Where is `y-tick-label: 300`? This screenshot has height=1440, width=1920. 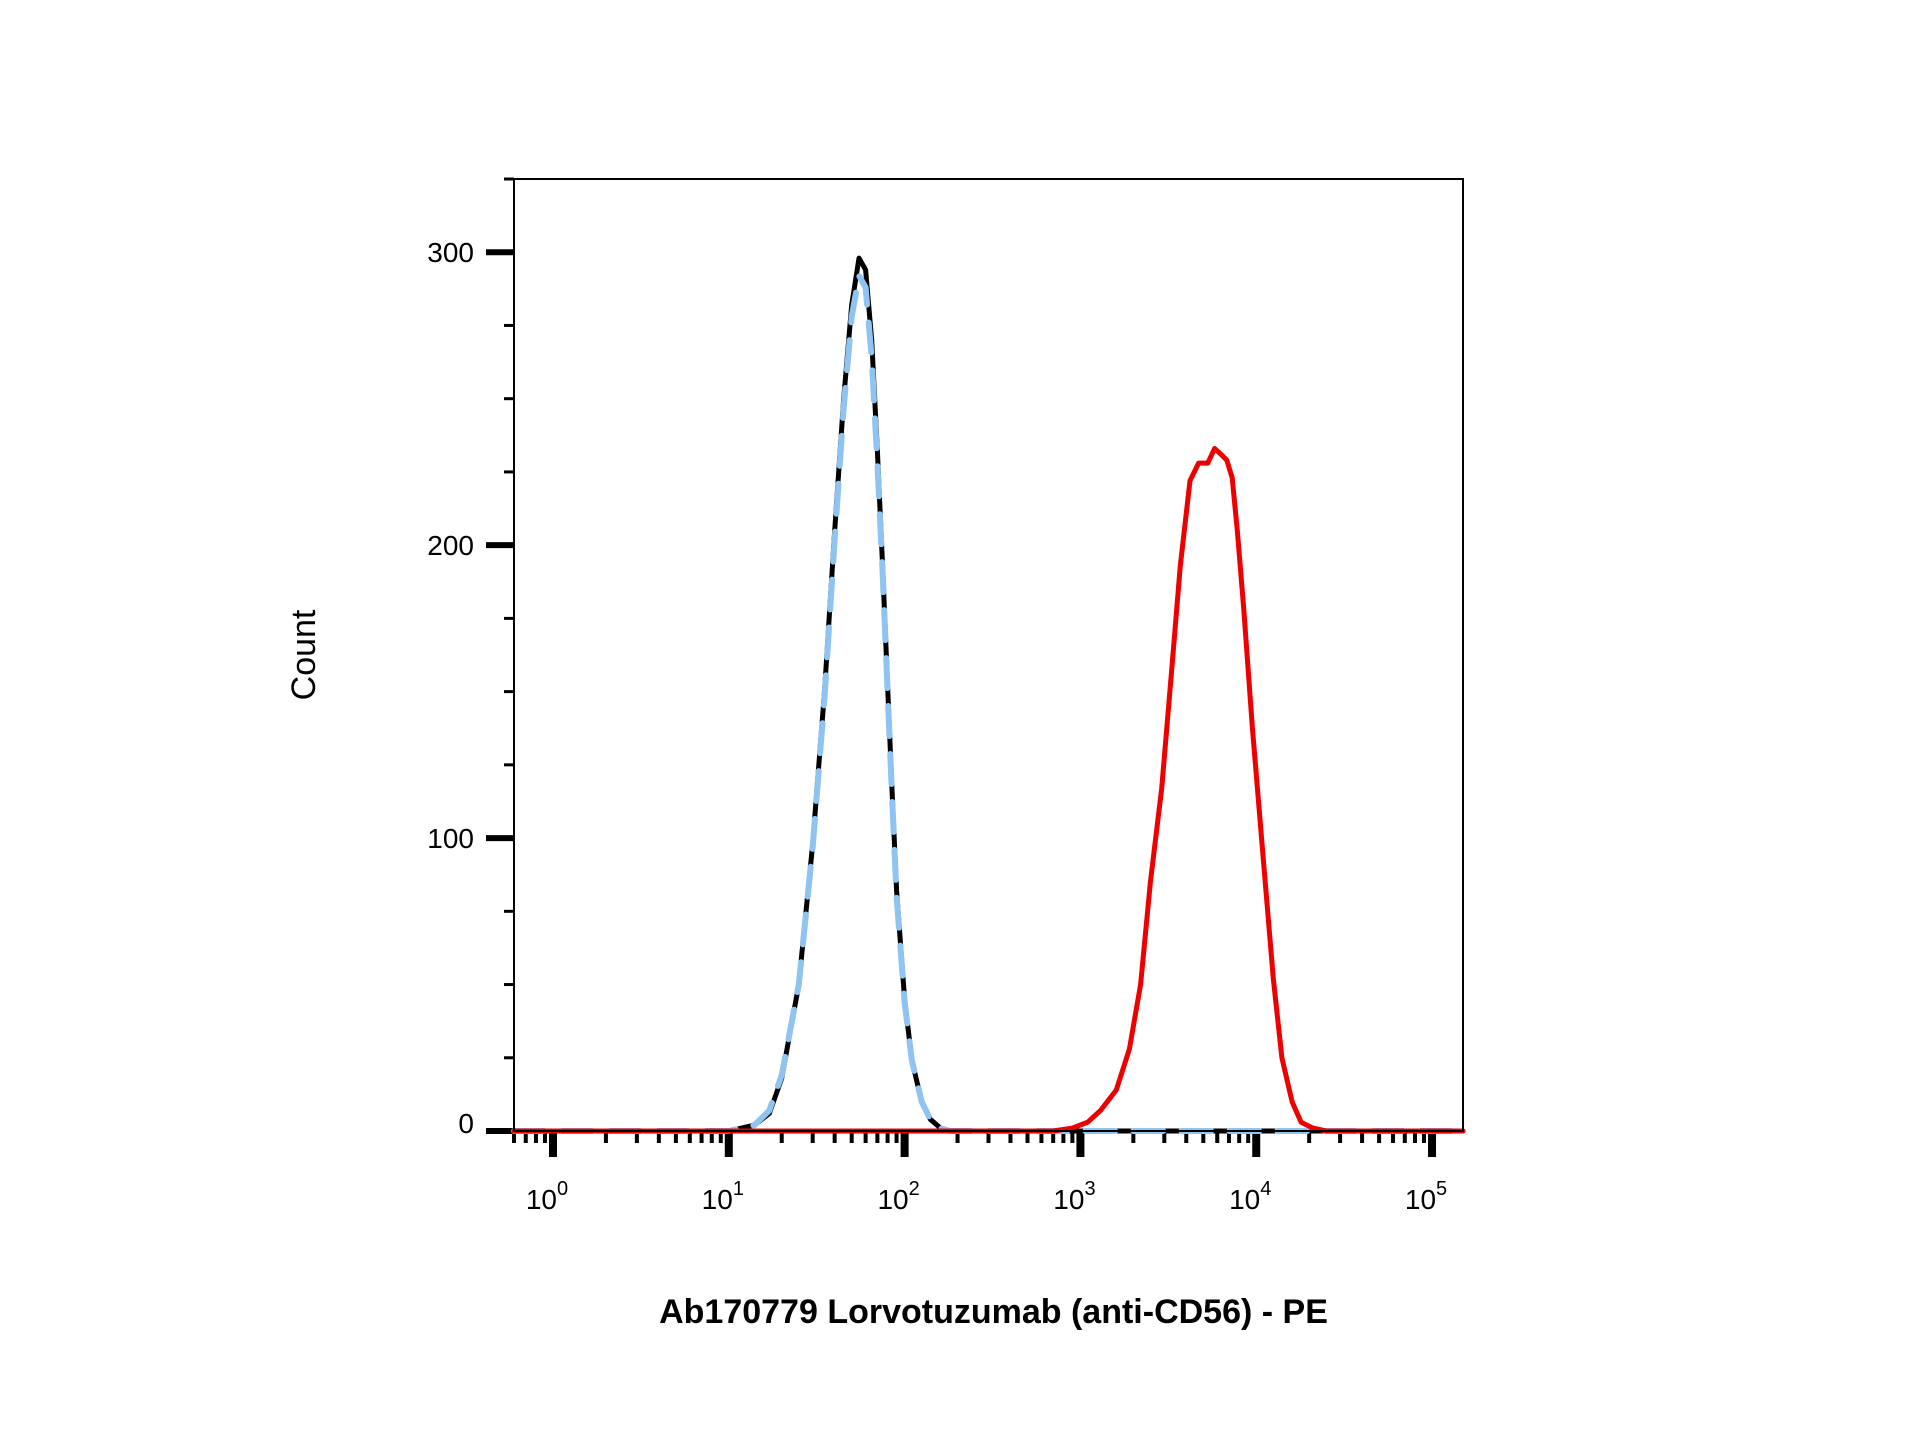 y-tick-label: 300 is located at coordinates (450, 252).